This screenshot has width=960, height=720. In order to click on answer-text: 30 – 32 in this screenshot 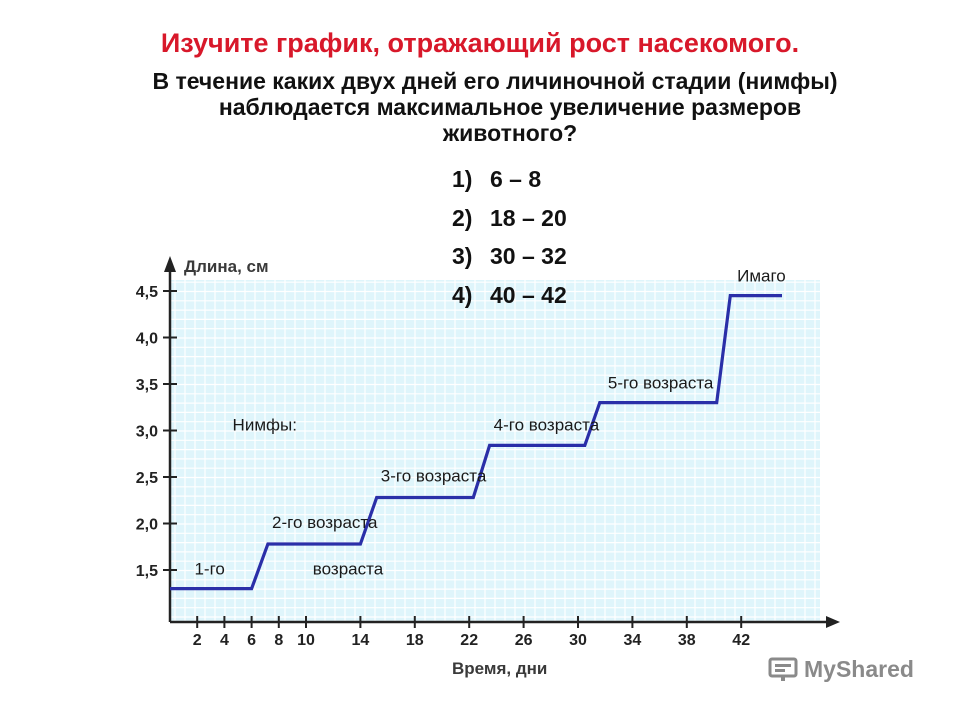, I will do `click(528, 256)`.